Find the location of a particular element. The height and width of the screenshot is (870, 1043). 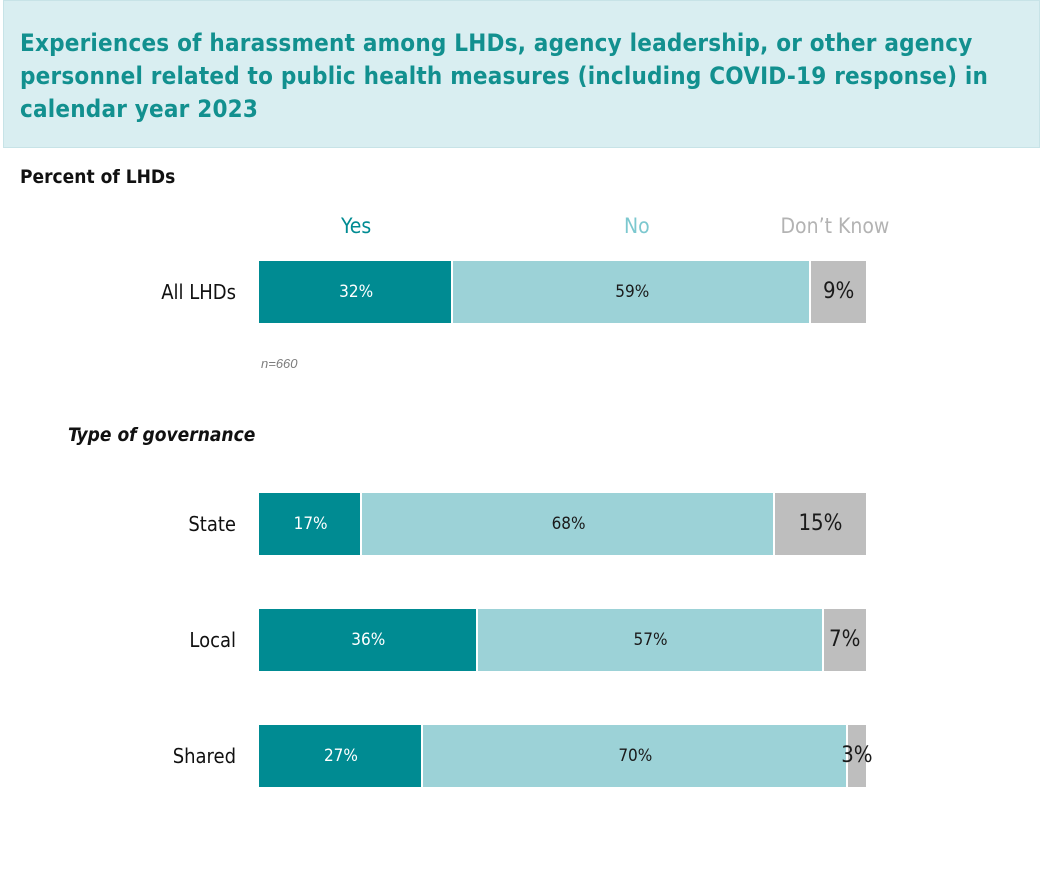

data-label: 7% is located at coordinates (845, 639).